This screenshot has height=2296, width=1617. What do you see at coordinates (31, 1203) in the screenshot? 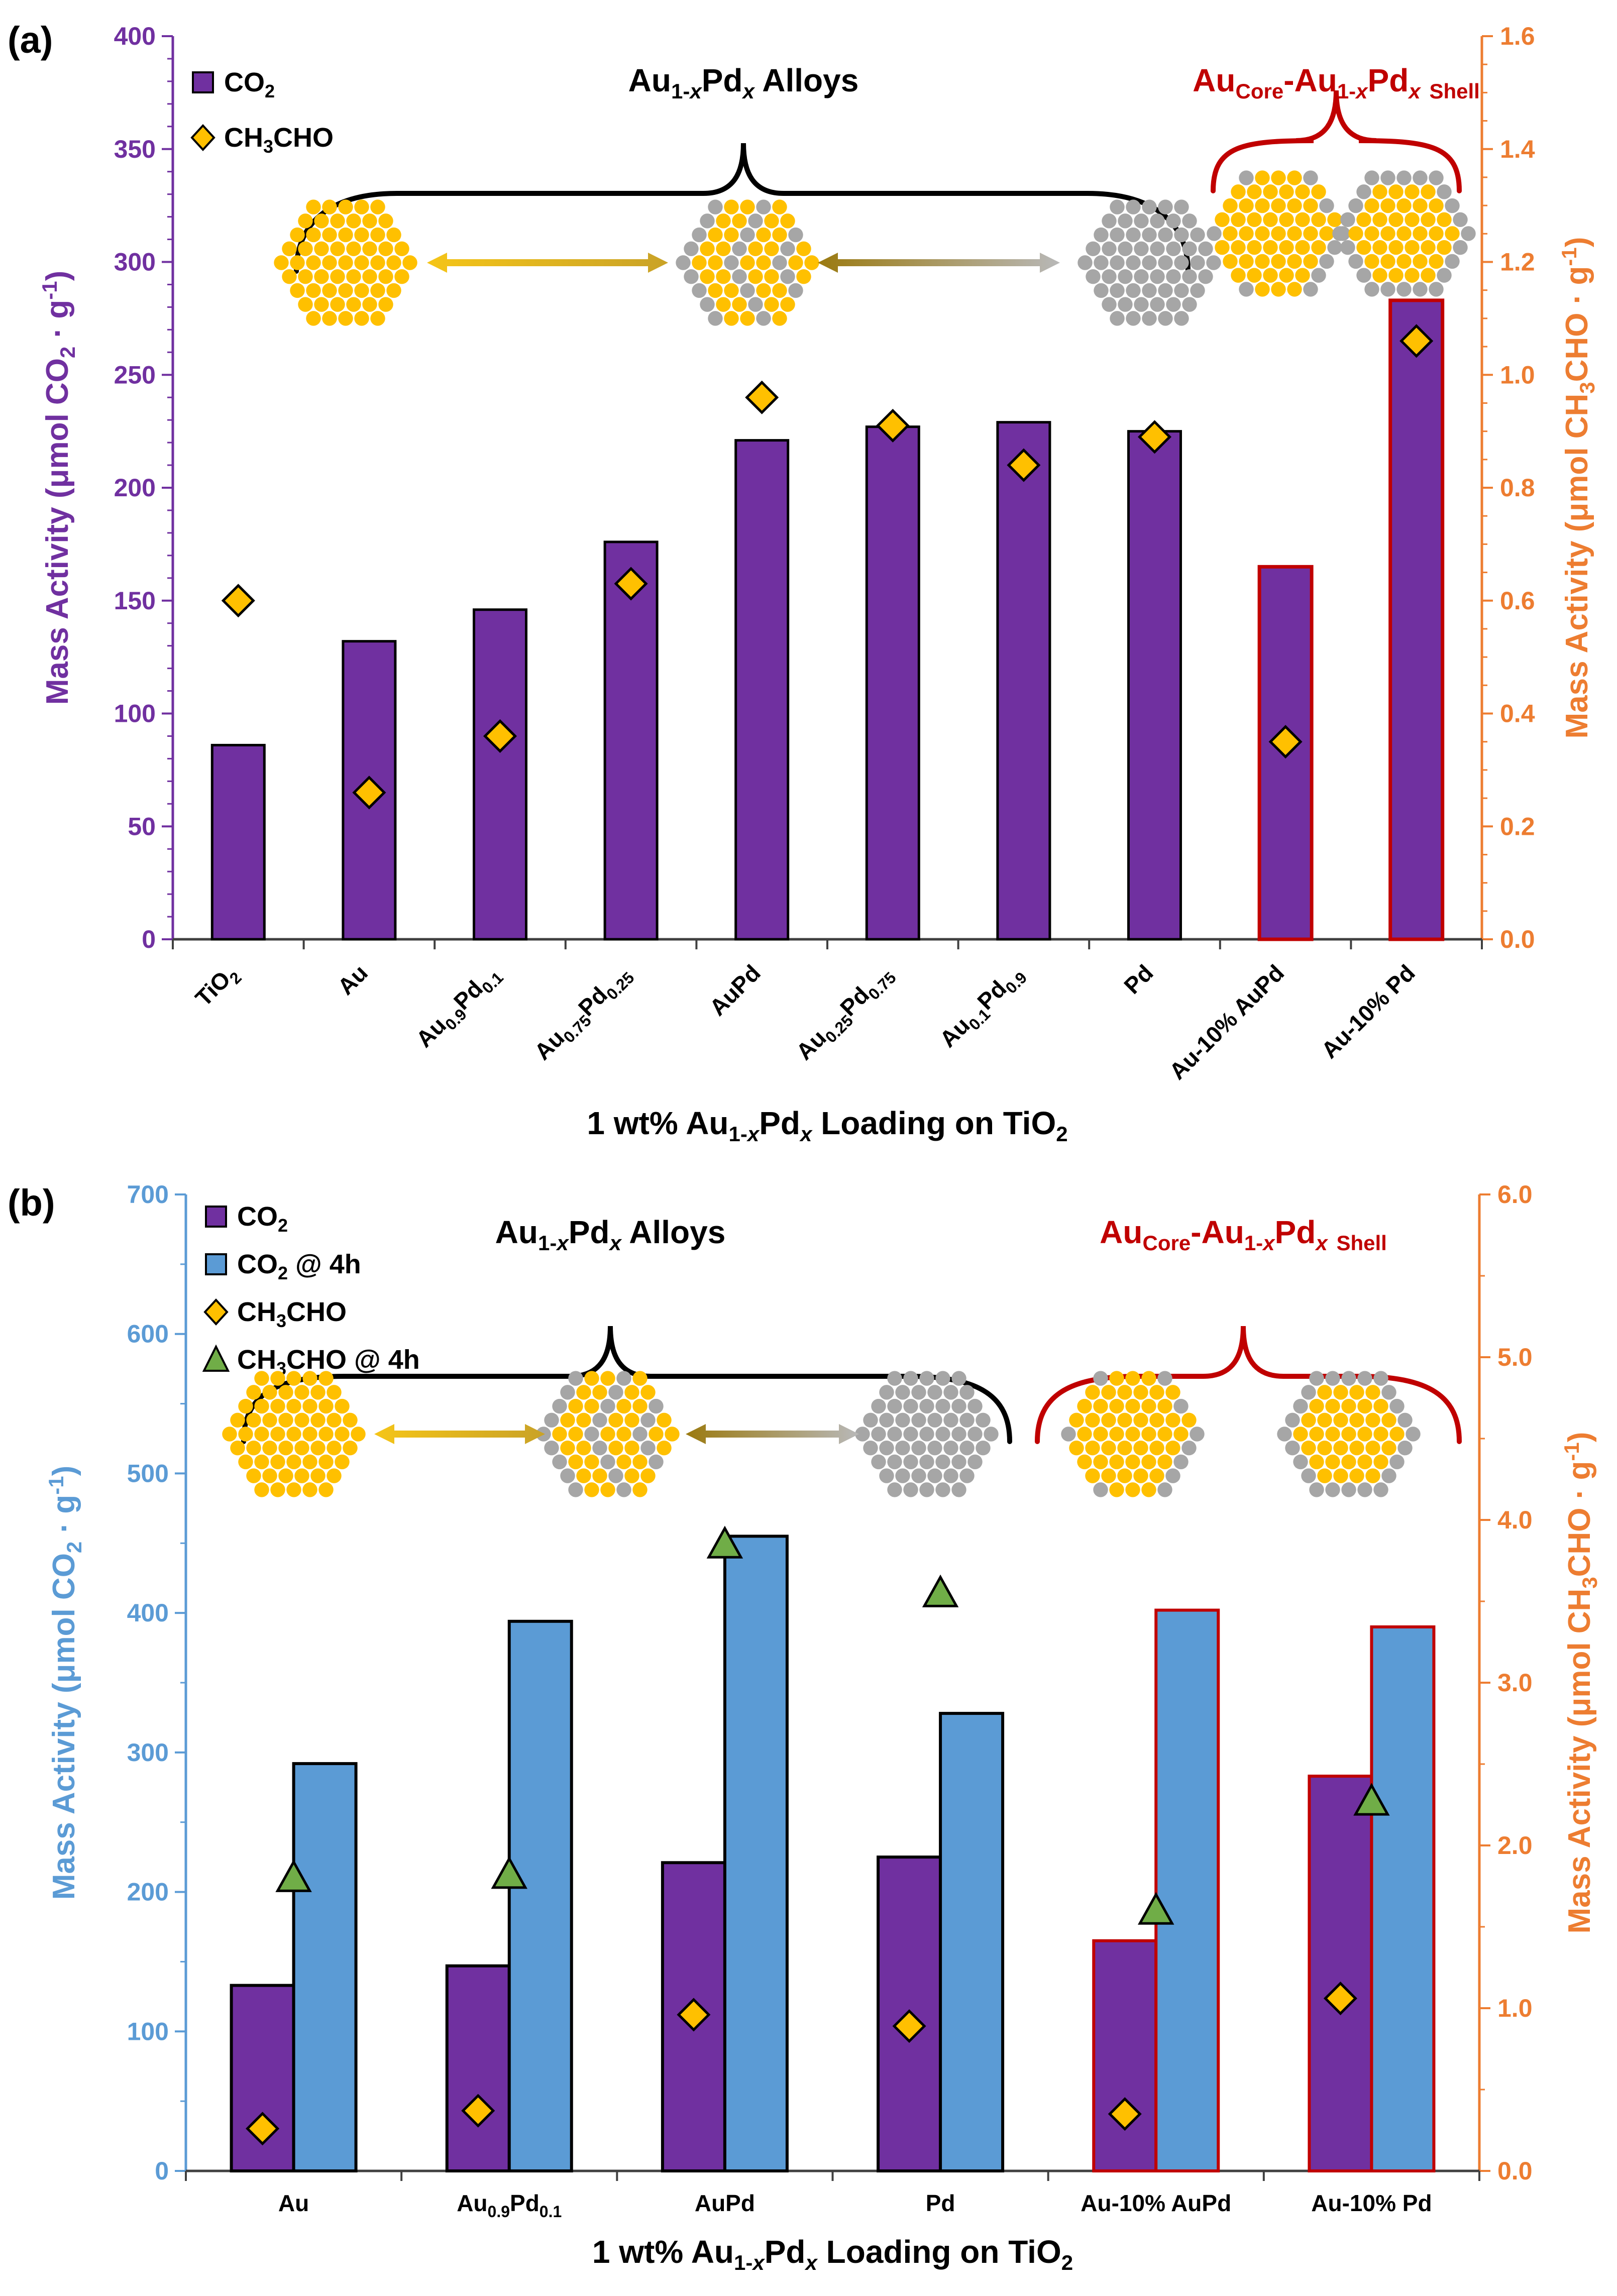
I see `panel-label: (b)` at bounding box center [31, 1203].